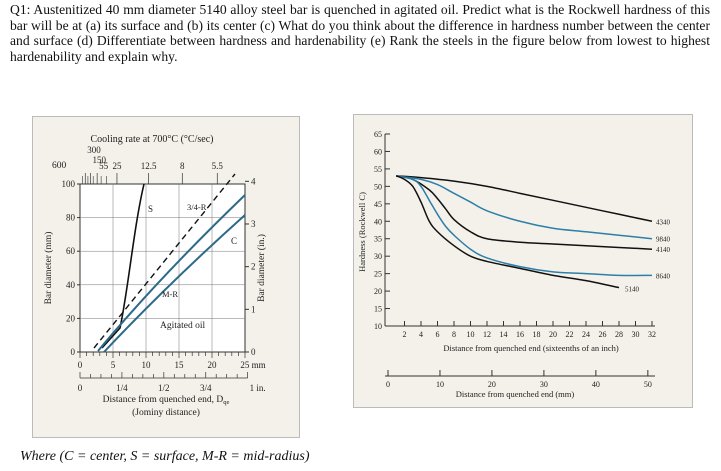  What do you see at coordinates (378, 204) in the screenshot?
I see `y-tick-label: 45` at bounding box center [378, 204].